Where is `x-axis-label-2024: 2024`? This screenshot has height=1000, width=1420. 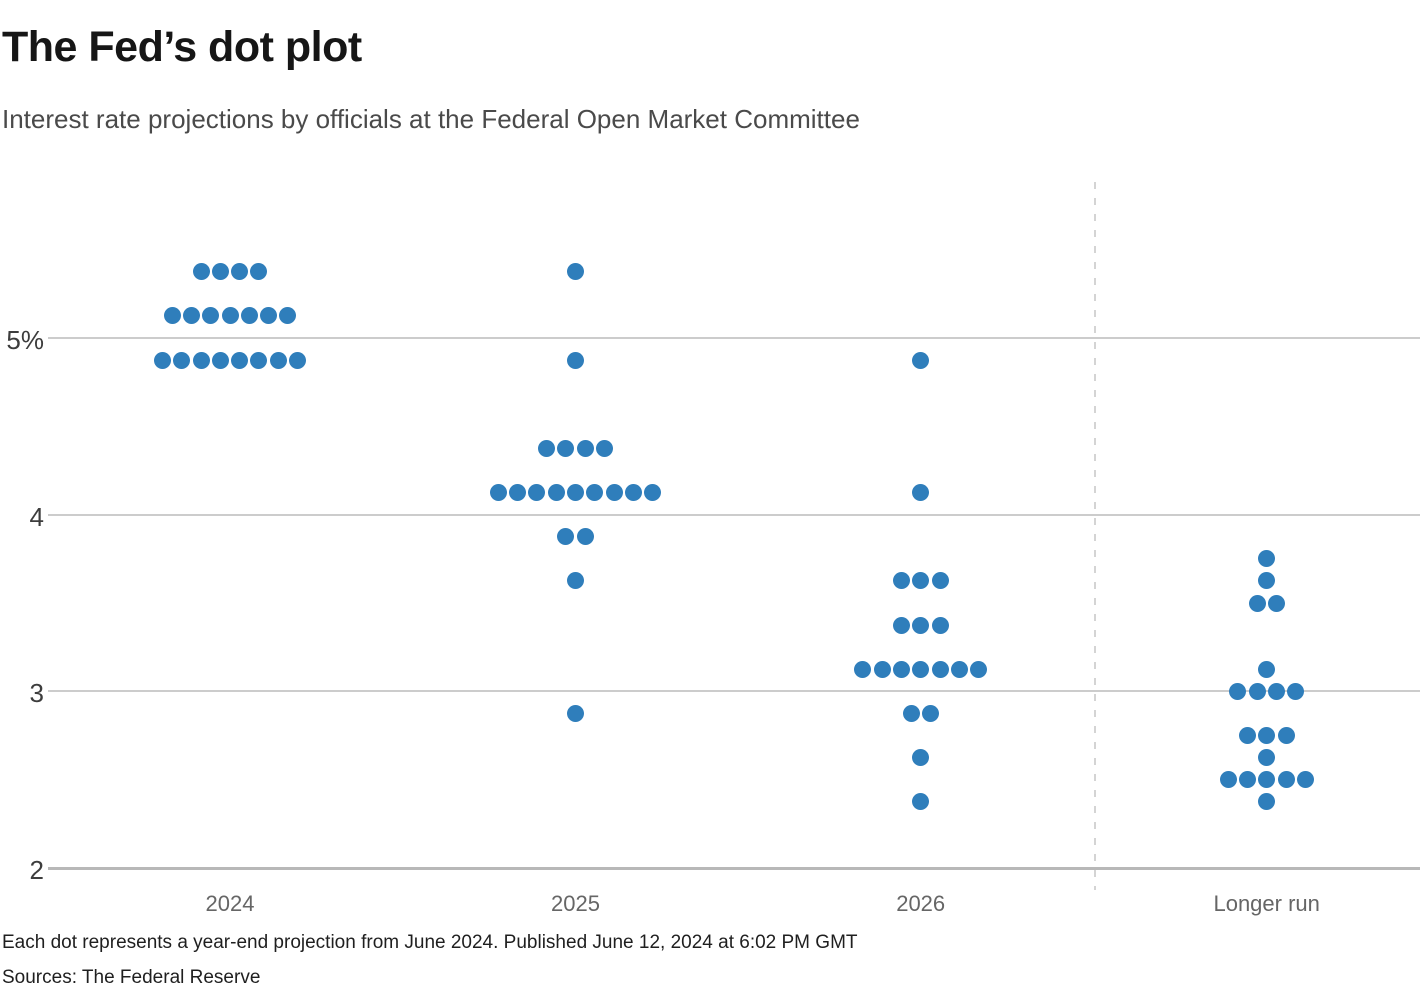 x-axis-label-2024: 2024 is located at coordinates (230, 903).